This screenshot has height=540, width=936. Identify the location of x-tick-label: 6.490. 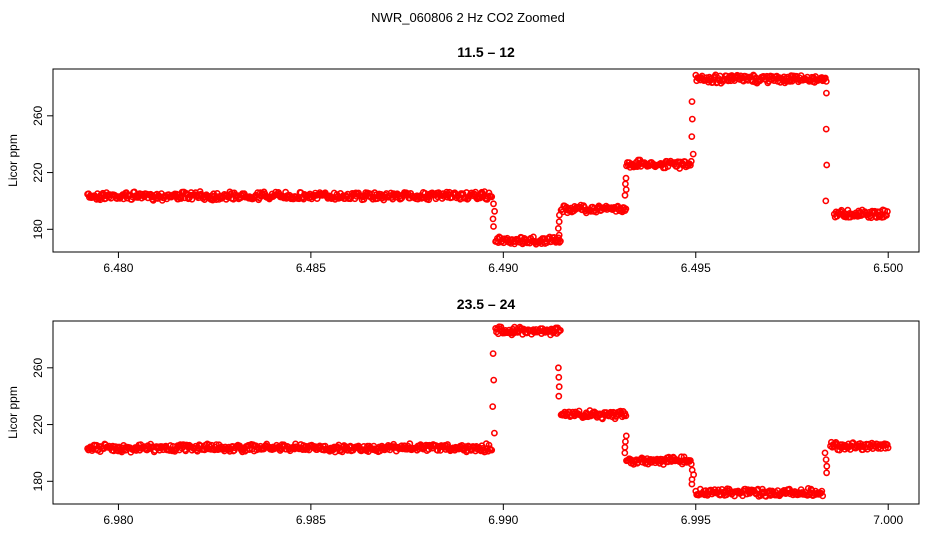
(503, 268).